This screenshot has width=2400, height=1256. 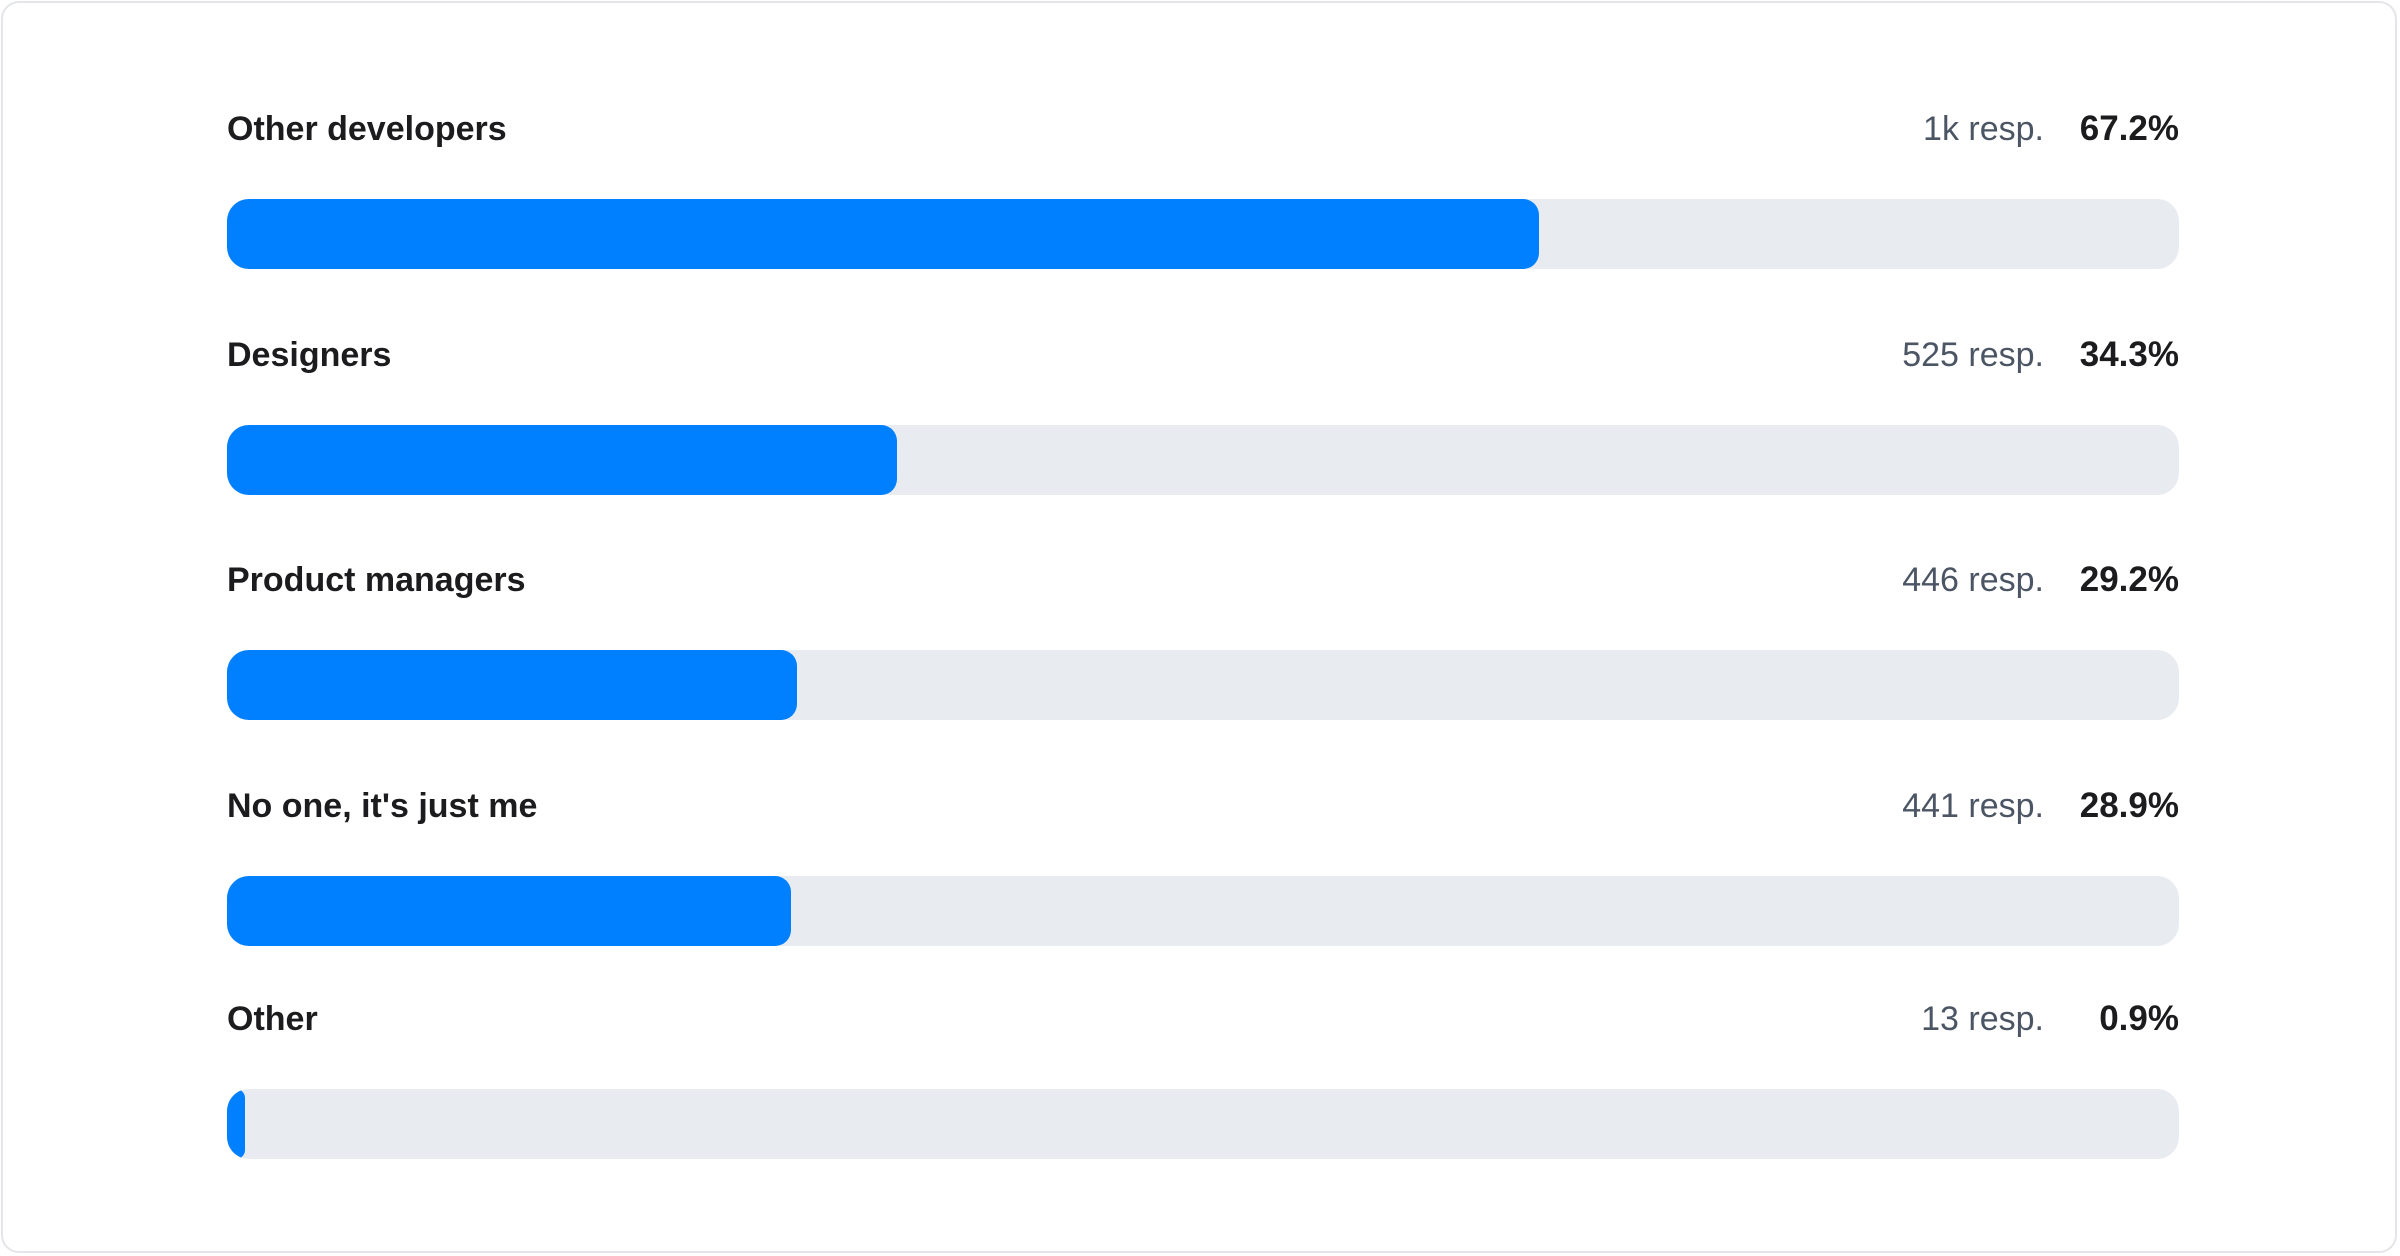 What do you see at coordinates (272, 1018) in the screenshot?
I see `category-label: Other` at bounding box center [272, 1018].